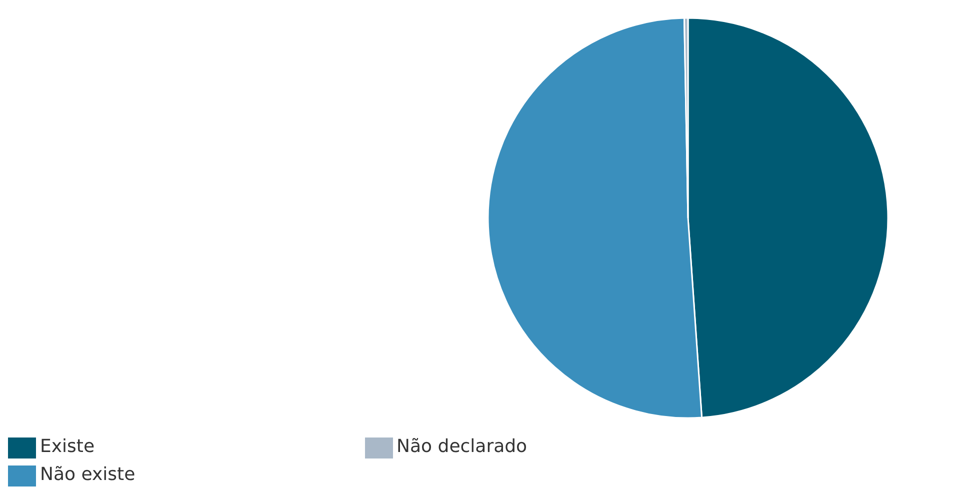 This screenshot has width=975, height=502. What do you see at coordinates (88, 475) in the screenshot?
I see `legend-label: Não existe` at bounding box center [88, 475].